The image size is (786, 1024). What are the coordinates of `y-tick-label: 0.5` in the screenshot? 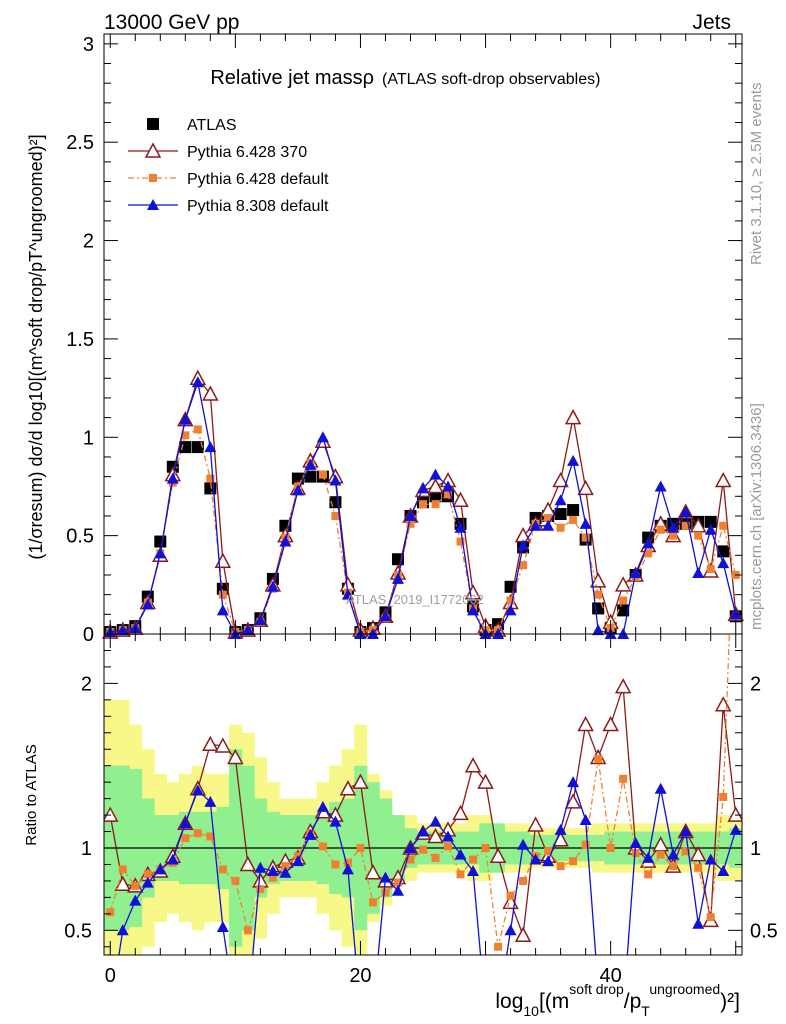 It's located at (80, 537).